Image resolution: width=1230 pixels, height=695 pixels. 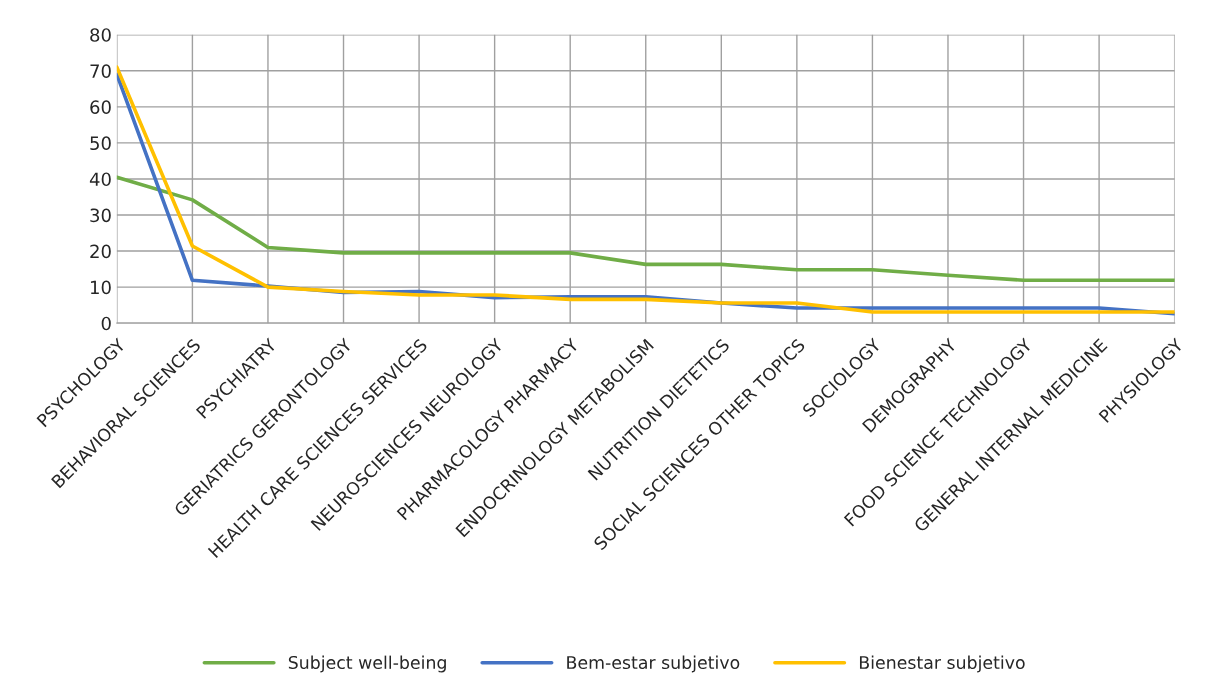 I want to click on y-tick-label: 80, so click(x=100, y=35).